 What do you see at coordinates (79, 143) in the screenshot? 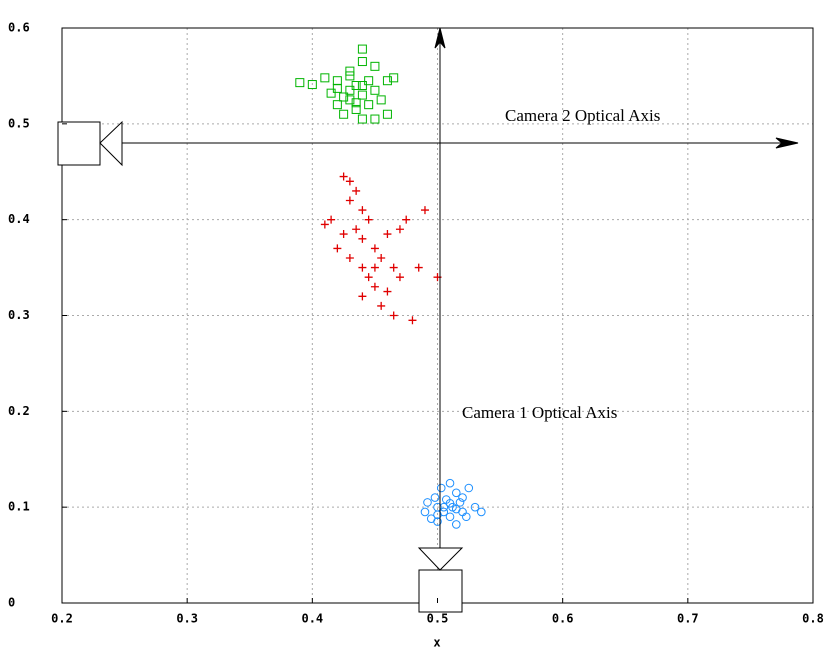
I see `camera2-body` at bounding box center [79, 143].